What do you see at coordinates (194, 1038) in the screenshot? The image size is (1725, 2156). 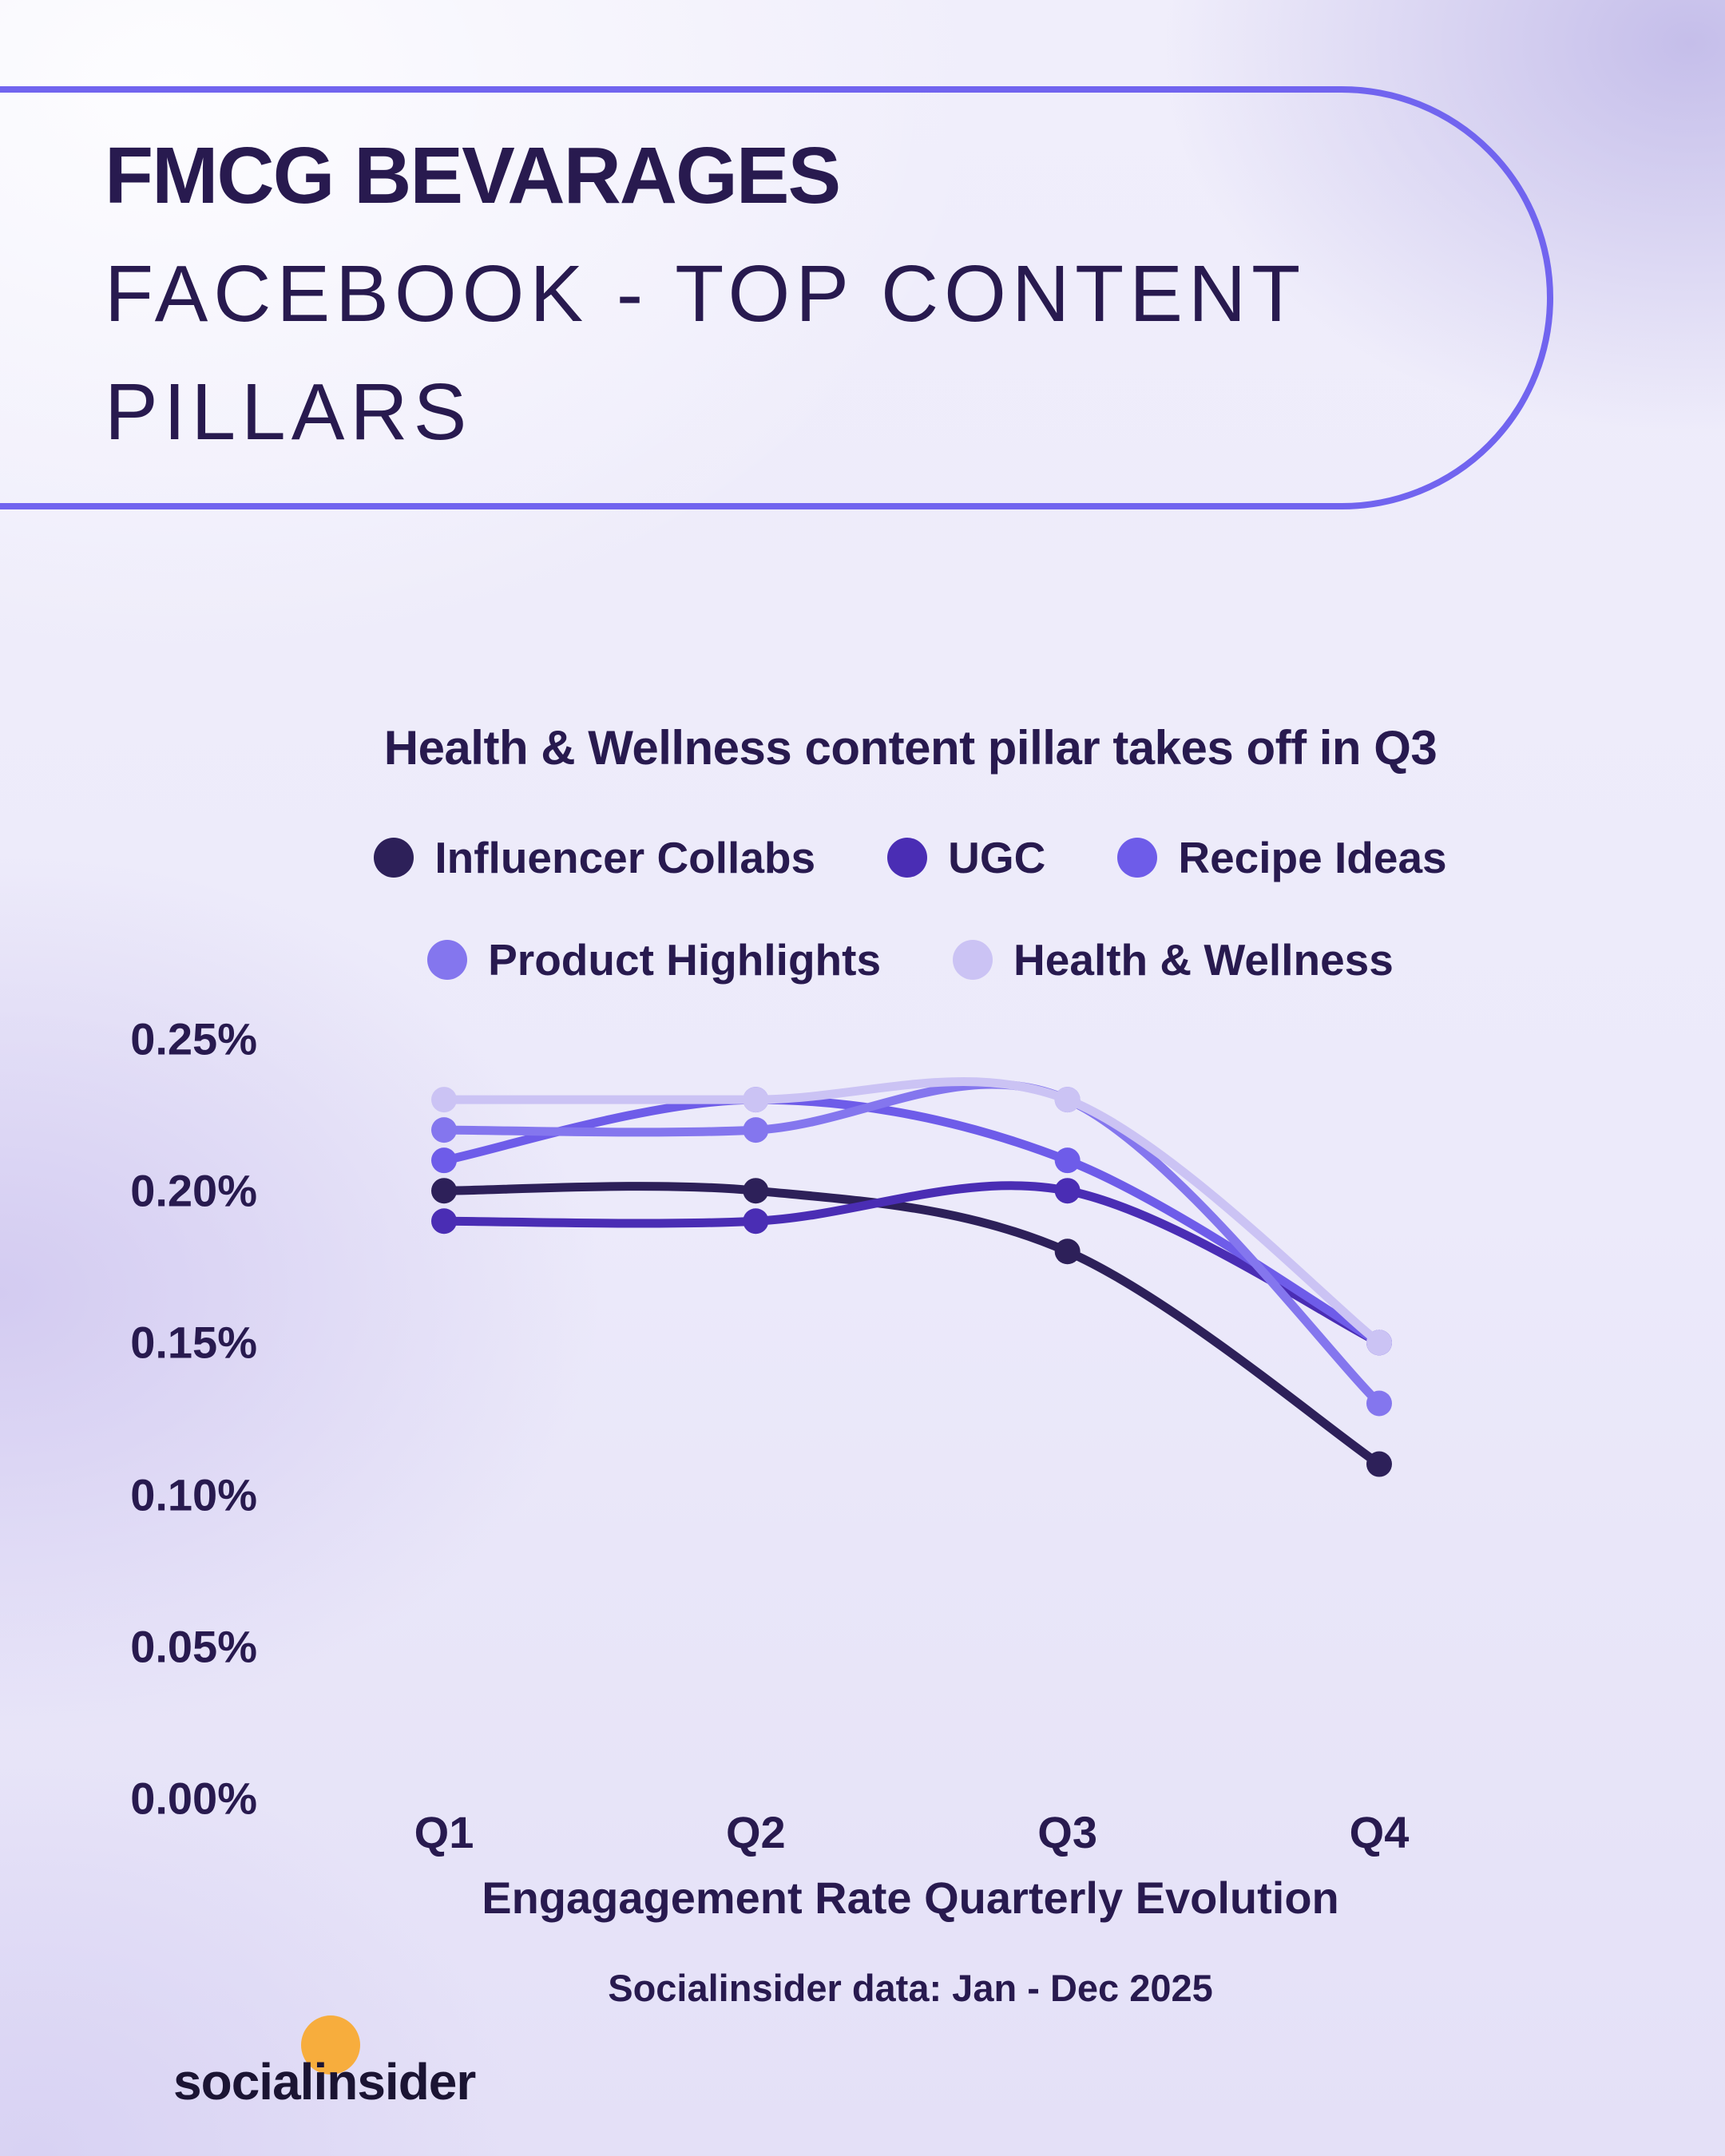 I see `y-tick-label: 0.25%` at bounding box center [194, 1038].